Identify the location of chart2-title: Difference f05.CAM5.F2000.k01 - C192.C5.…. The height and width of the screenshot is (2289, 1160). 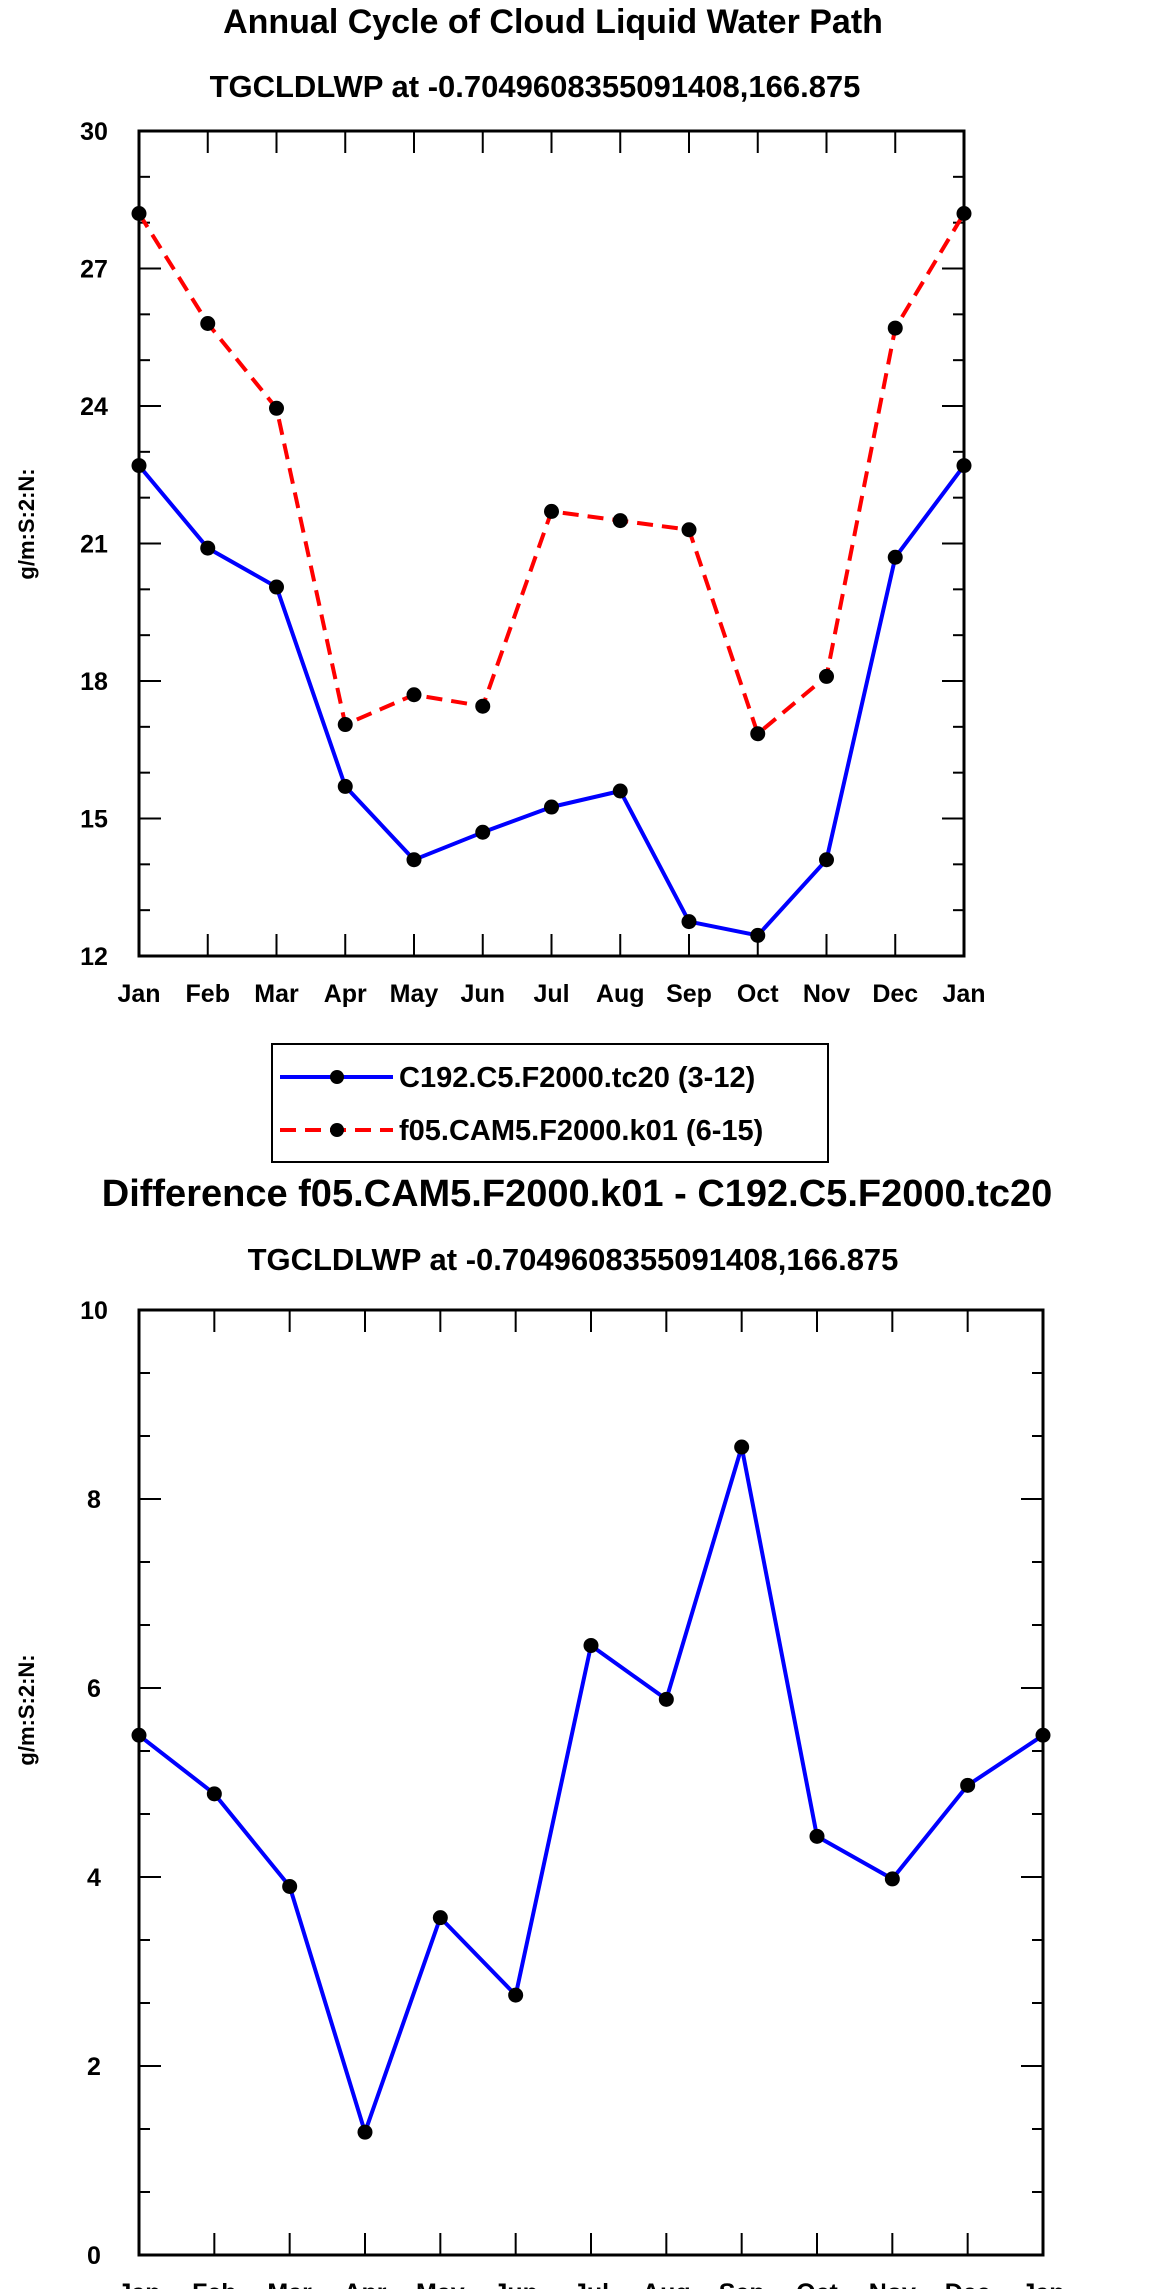
(577, 1194).